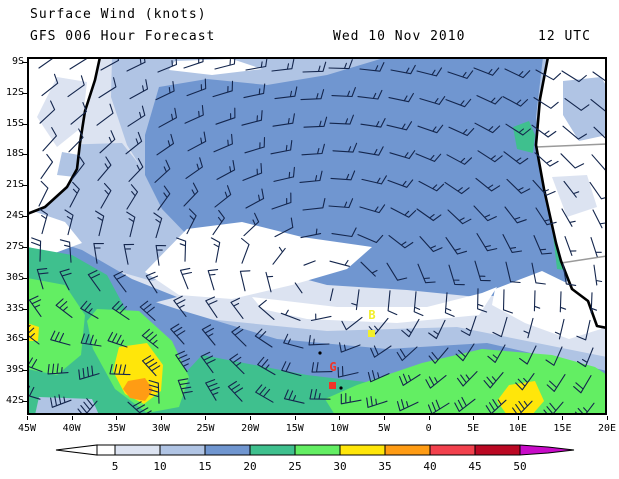 The height and width of the screenshot is (479, 619). I want to click on lat-label: 21S, so click(14, 185).